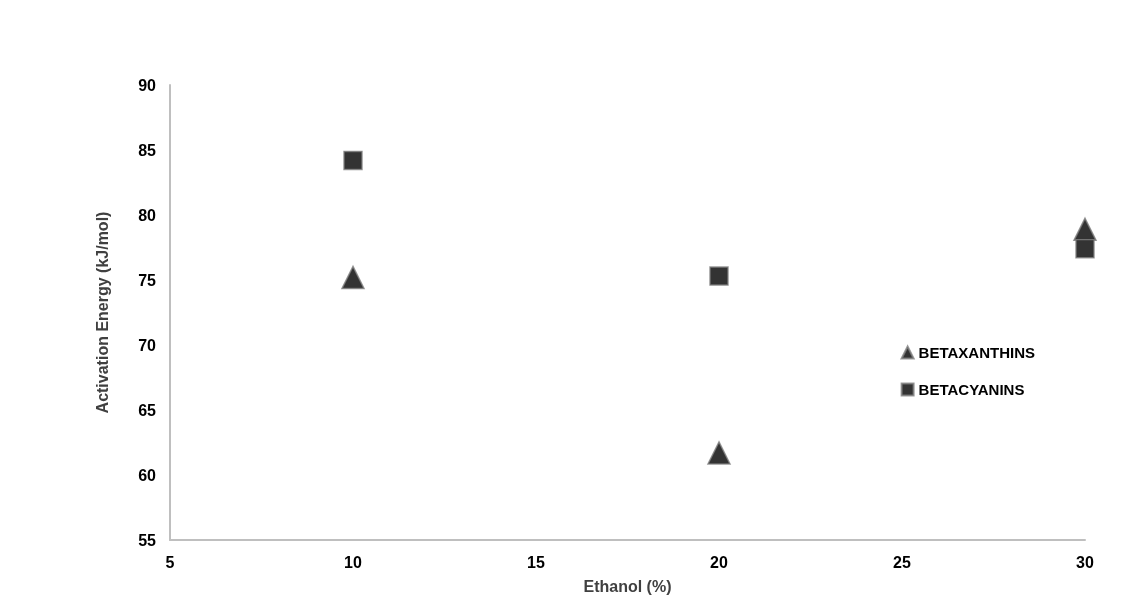 This screenshot has height=616, width=1130. Describe the element at coordinates (170, 562) in the screenshot. I see `x-tick-label: 5` at that location.